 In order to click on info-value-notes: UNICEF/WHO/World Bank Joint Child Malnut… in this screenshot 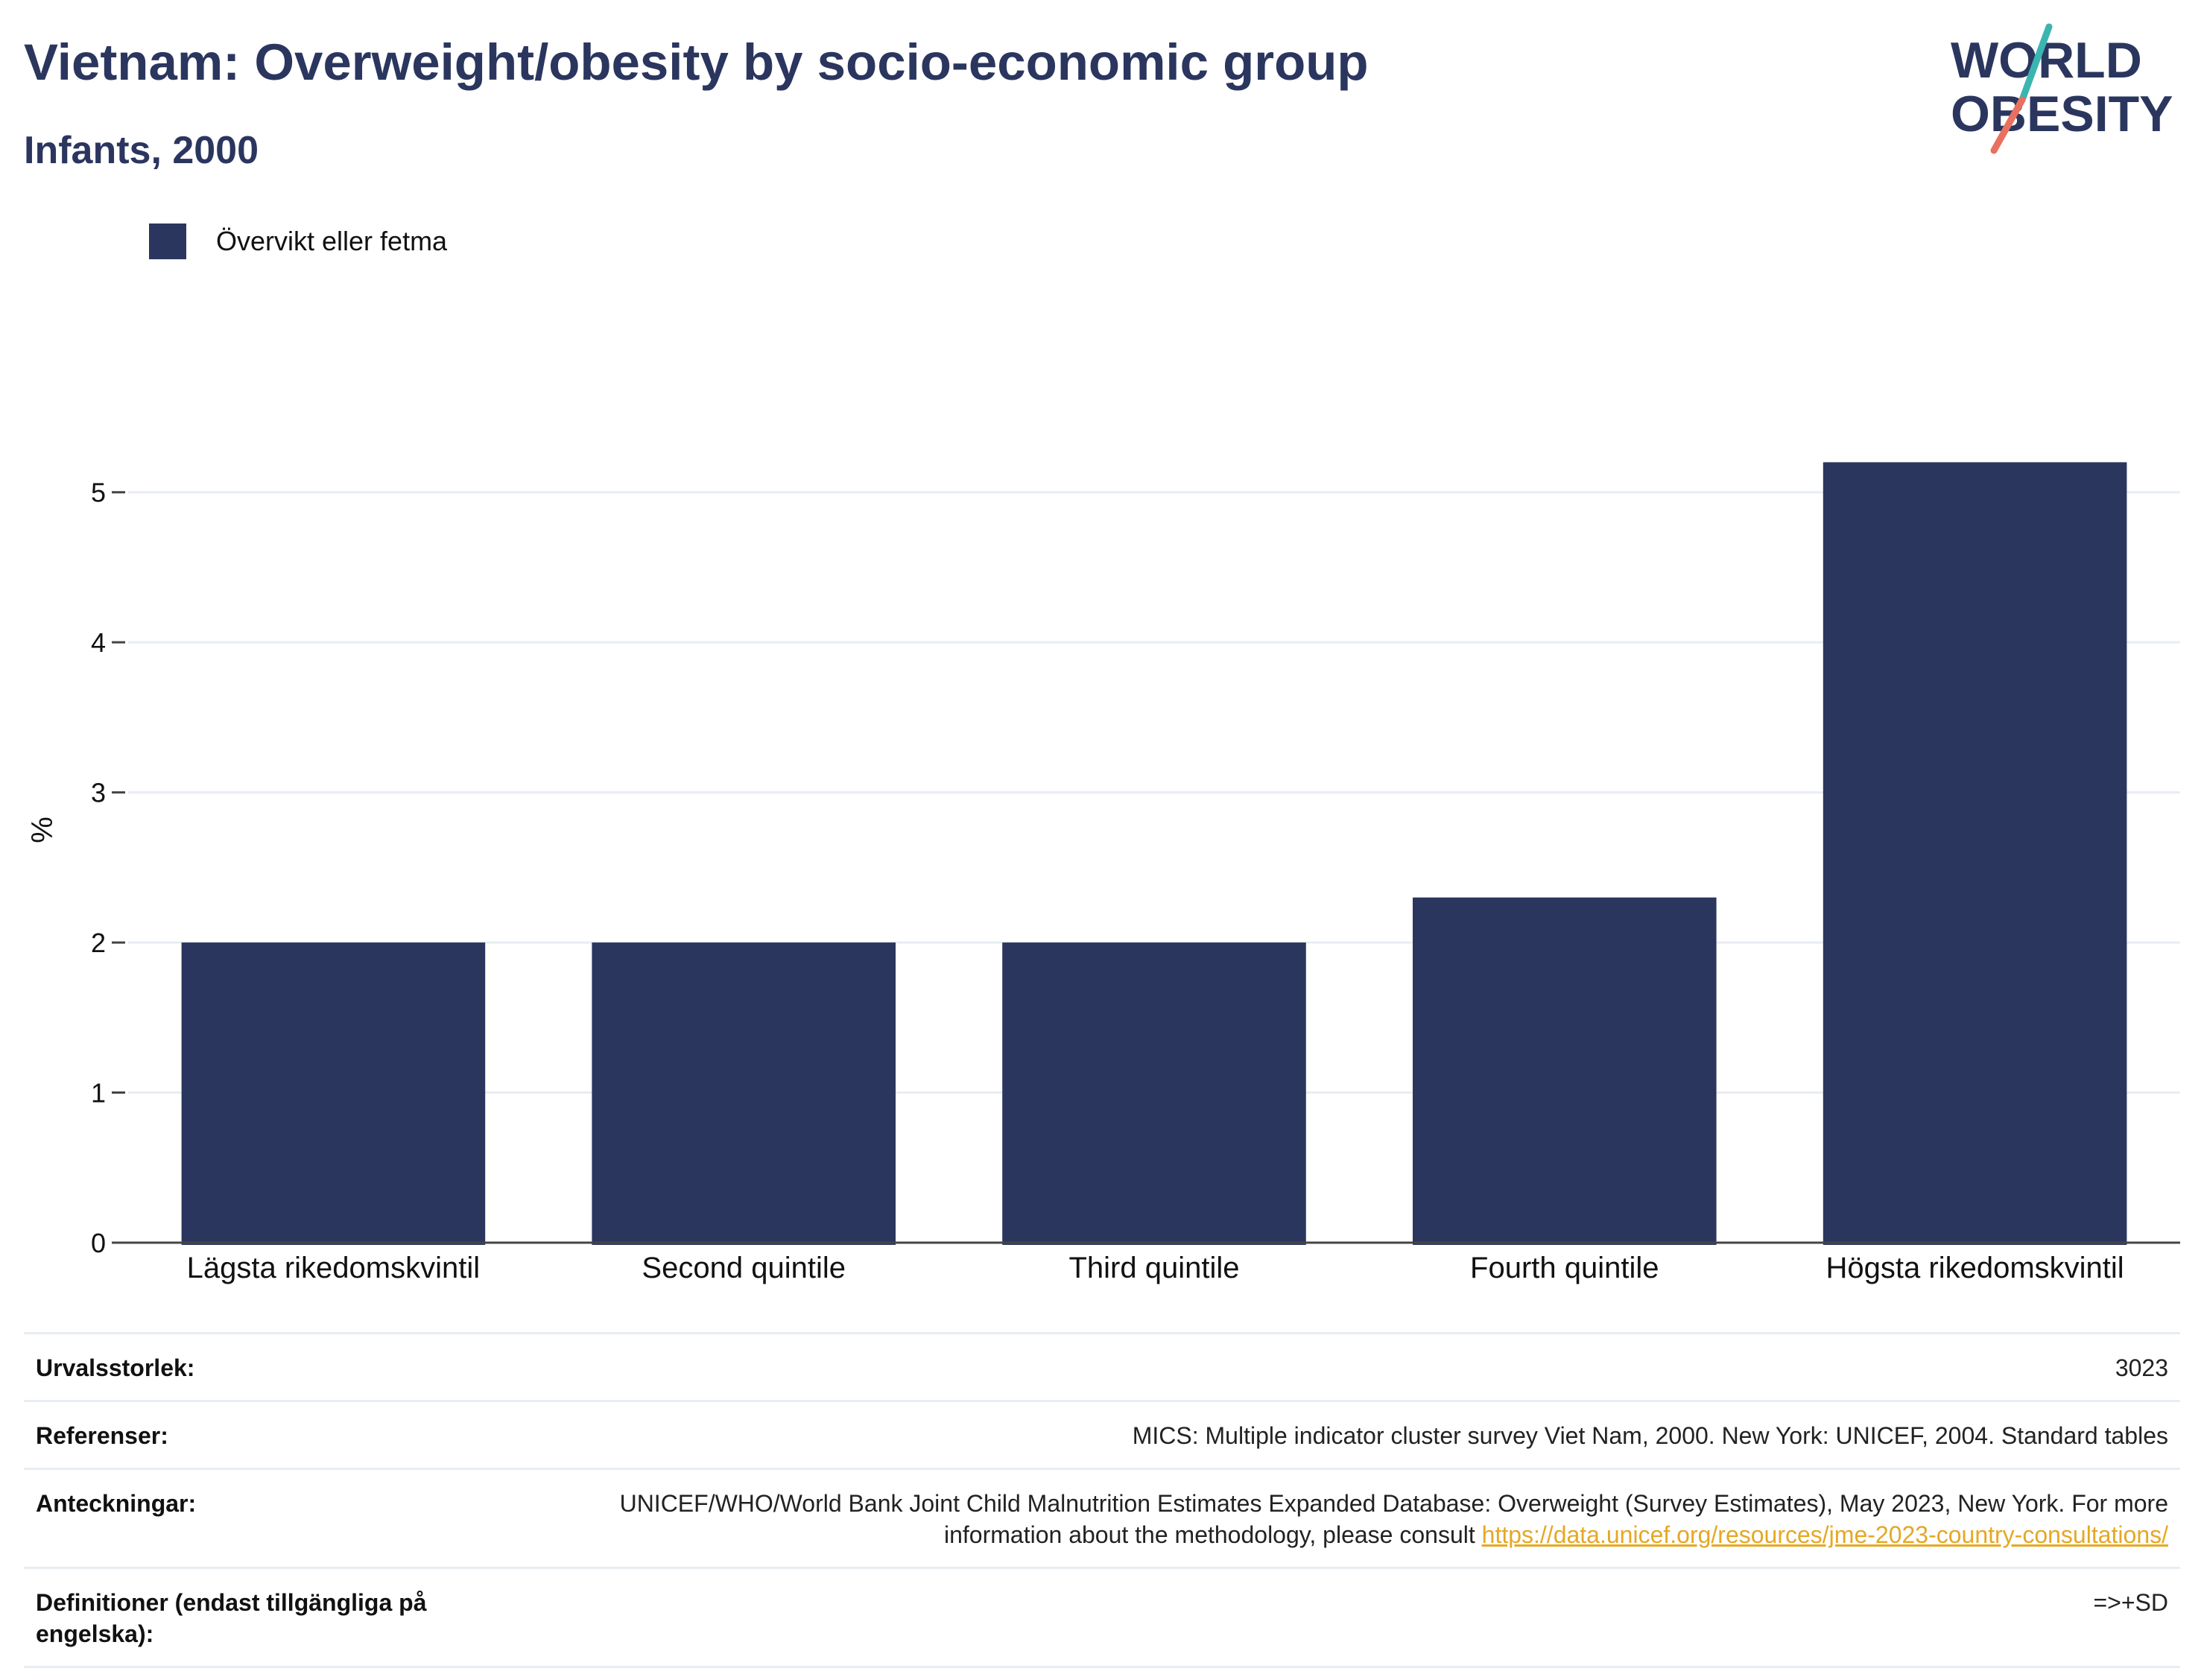, I will do `click(1345, 1518)`.